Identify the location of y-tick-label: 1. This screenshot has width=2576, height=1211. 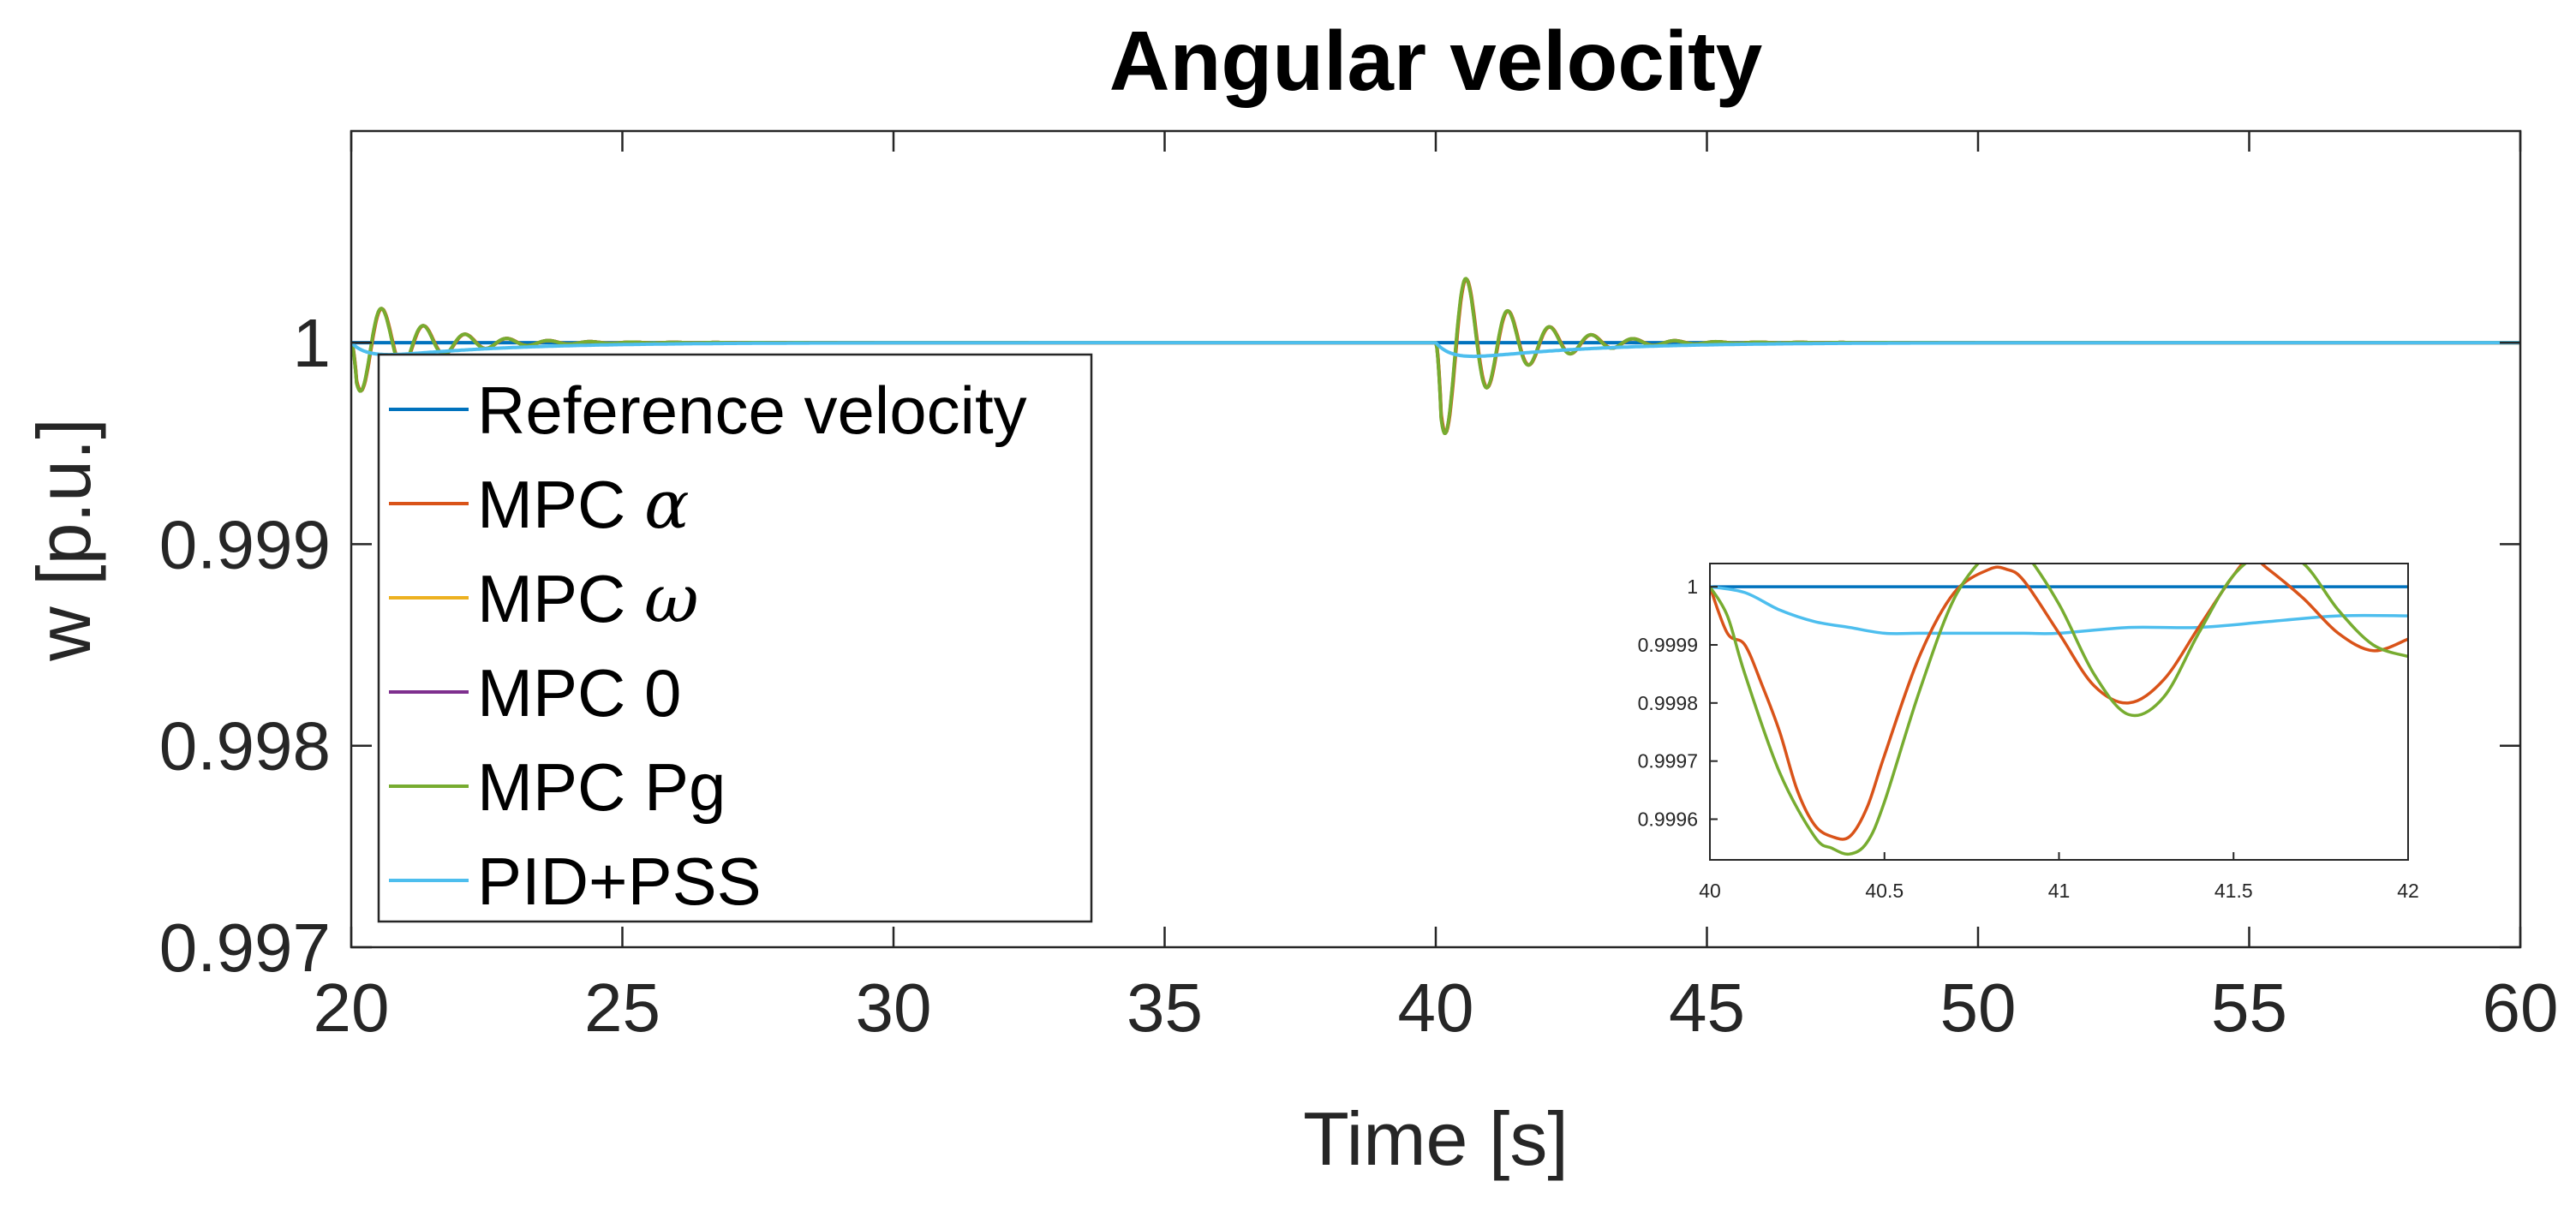
(312, 343).